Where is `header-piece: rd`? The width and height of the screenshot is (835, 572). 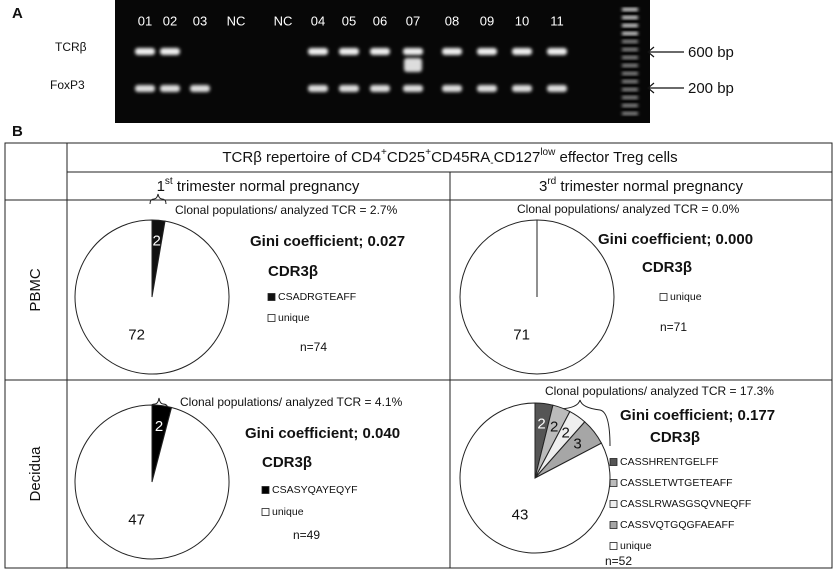
header-piece: rd is located at coordinates (551, 181).